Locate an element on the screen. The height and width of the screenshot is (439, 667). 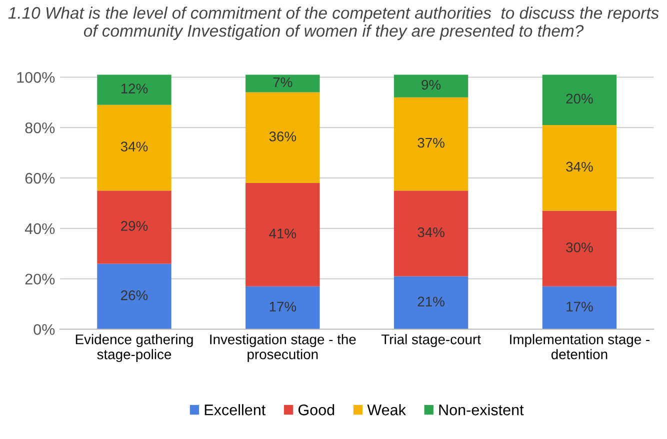
legend-label: Weak is located at coordinates (386, 410).